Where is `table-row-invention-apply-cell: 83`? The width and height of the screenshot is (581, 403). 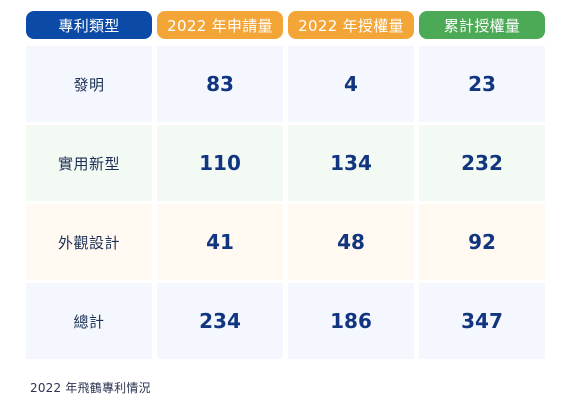
table-row-invention-apply-cell: 83 is located at coordinates (220, 84).